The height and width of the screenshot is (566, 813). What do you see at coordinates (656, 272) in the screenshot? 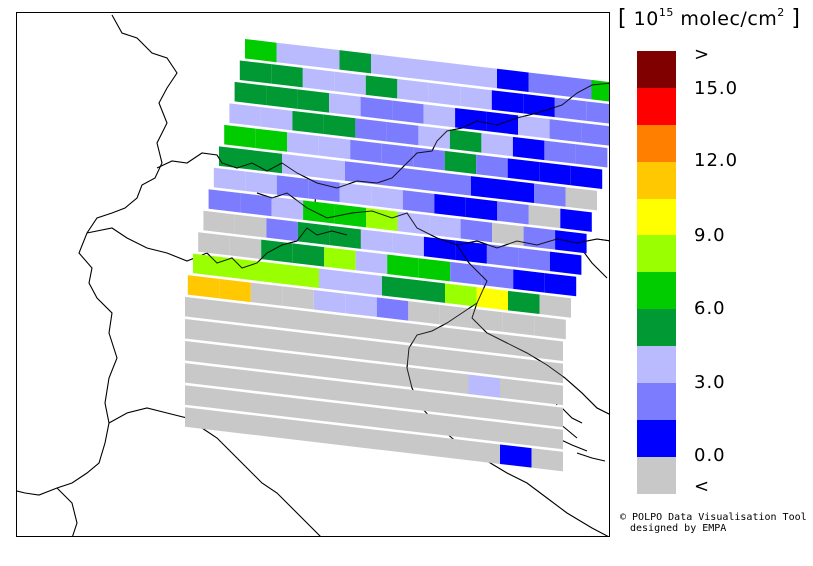
I see `color-legend` at bounding box center [656, 272].